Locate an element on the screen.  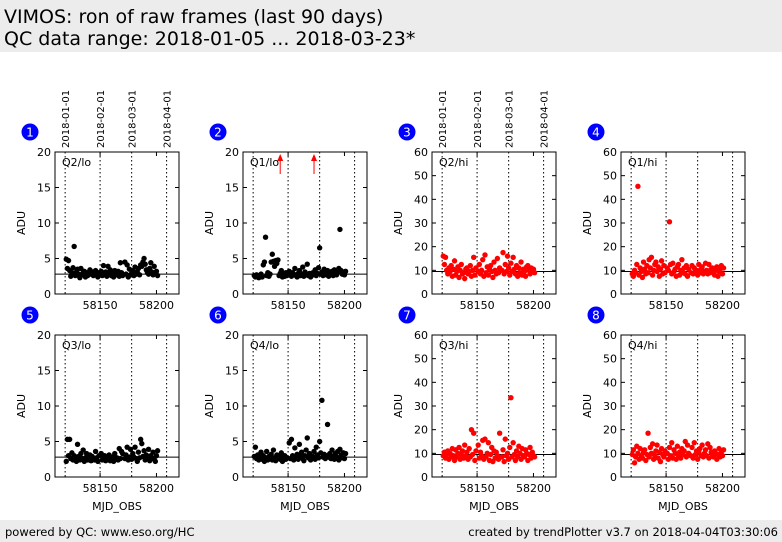
footer-credit: powered by QC: www.eso.org/HC is located at coordinates (100, 532).